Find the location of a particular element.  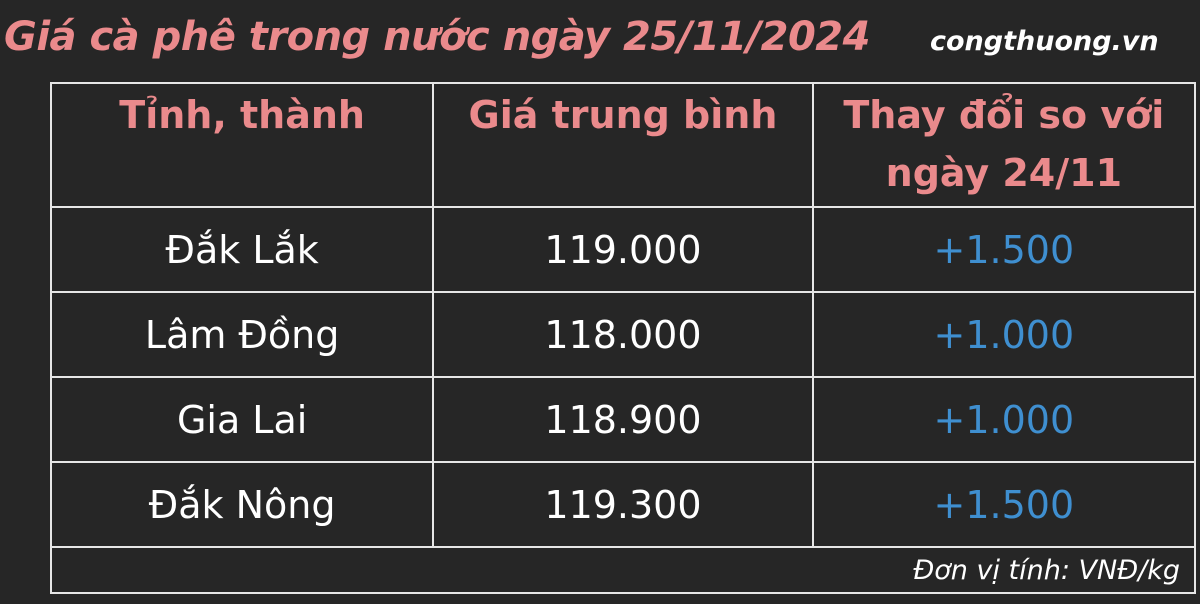

province-cell: Đắk Lắk is located at coordinates (242, 249).